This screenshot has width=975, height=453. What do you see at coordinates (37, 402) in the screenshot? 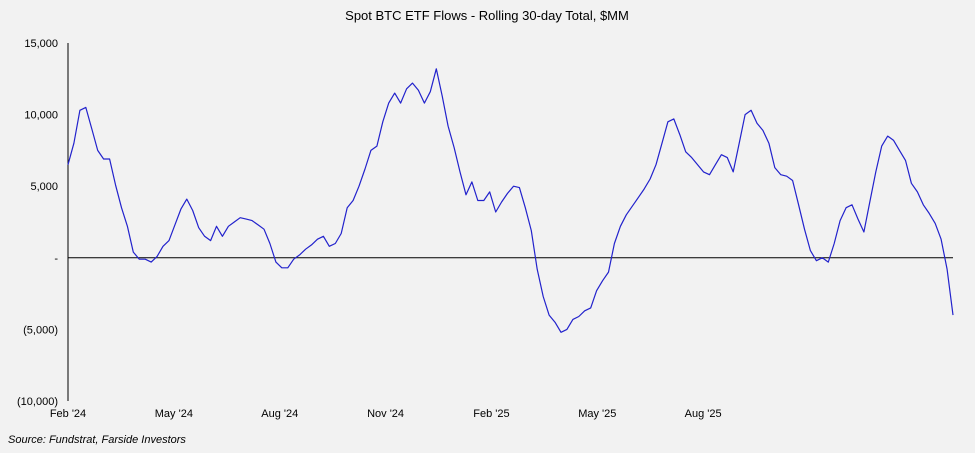
I see `y-tick-label: (10,000)` at bounding box center [37, 402].